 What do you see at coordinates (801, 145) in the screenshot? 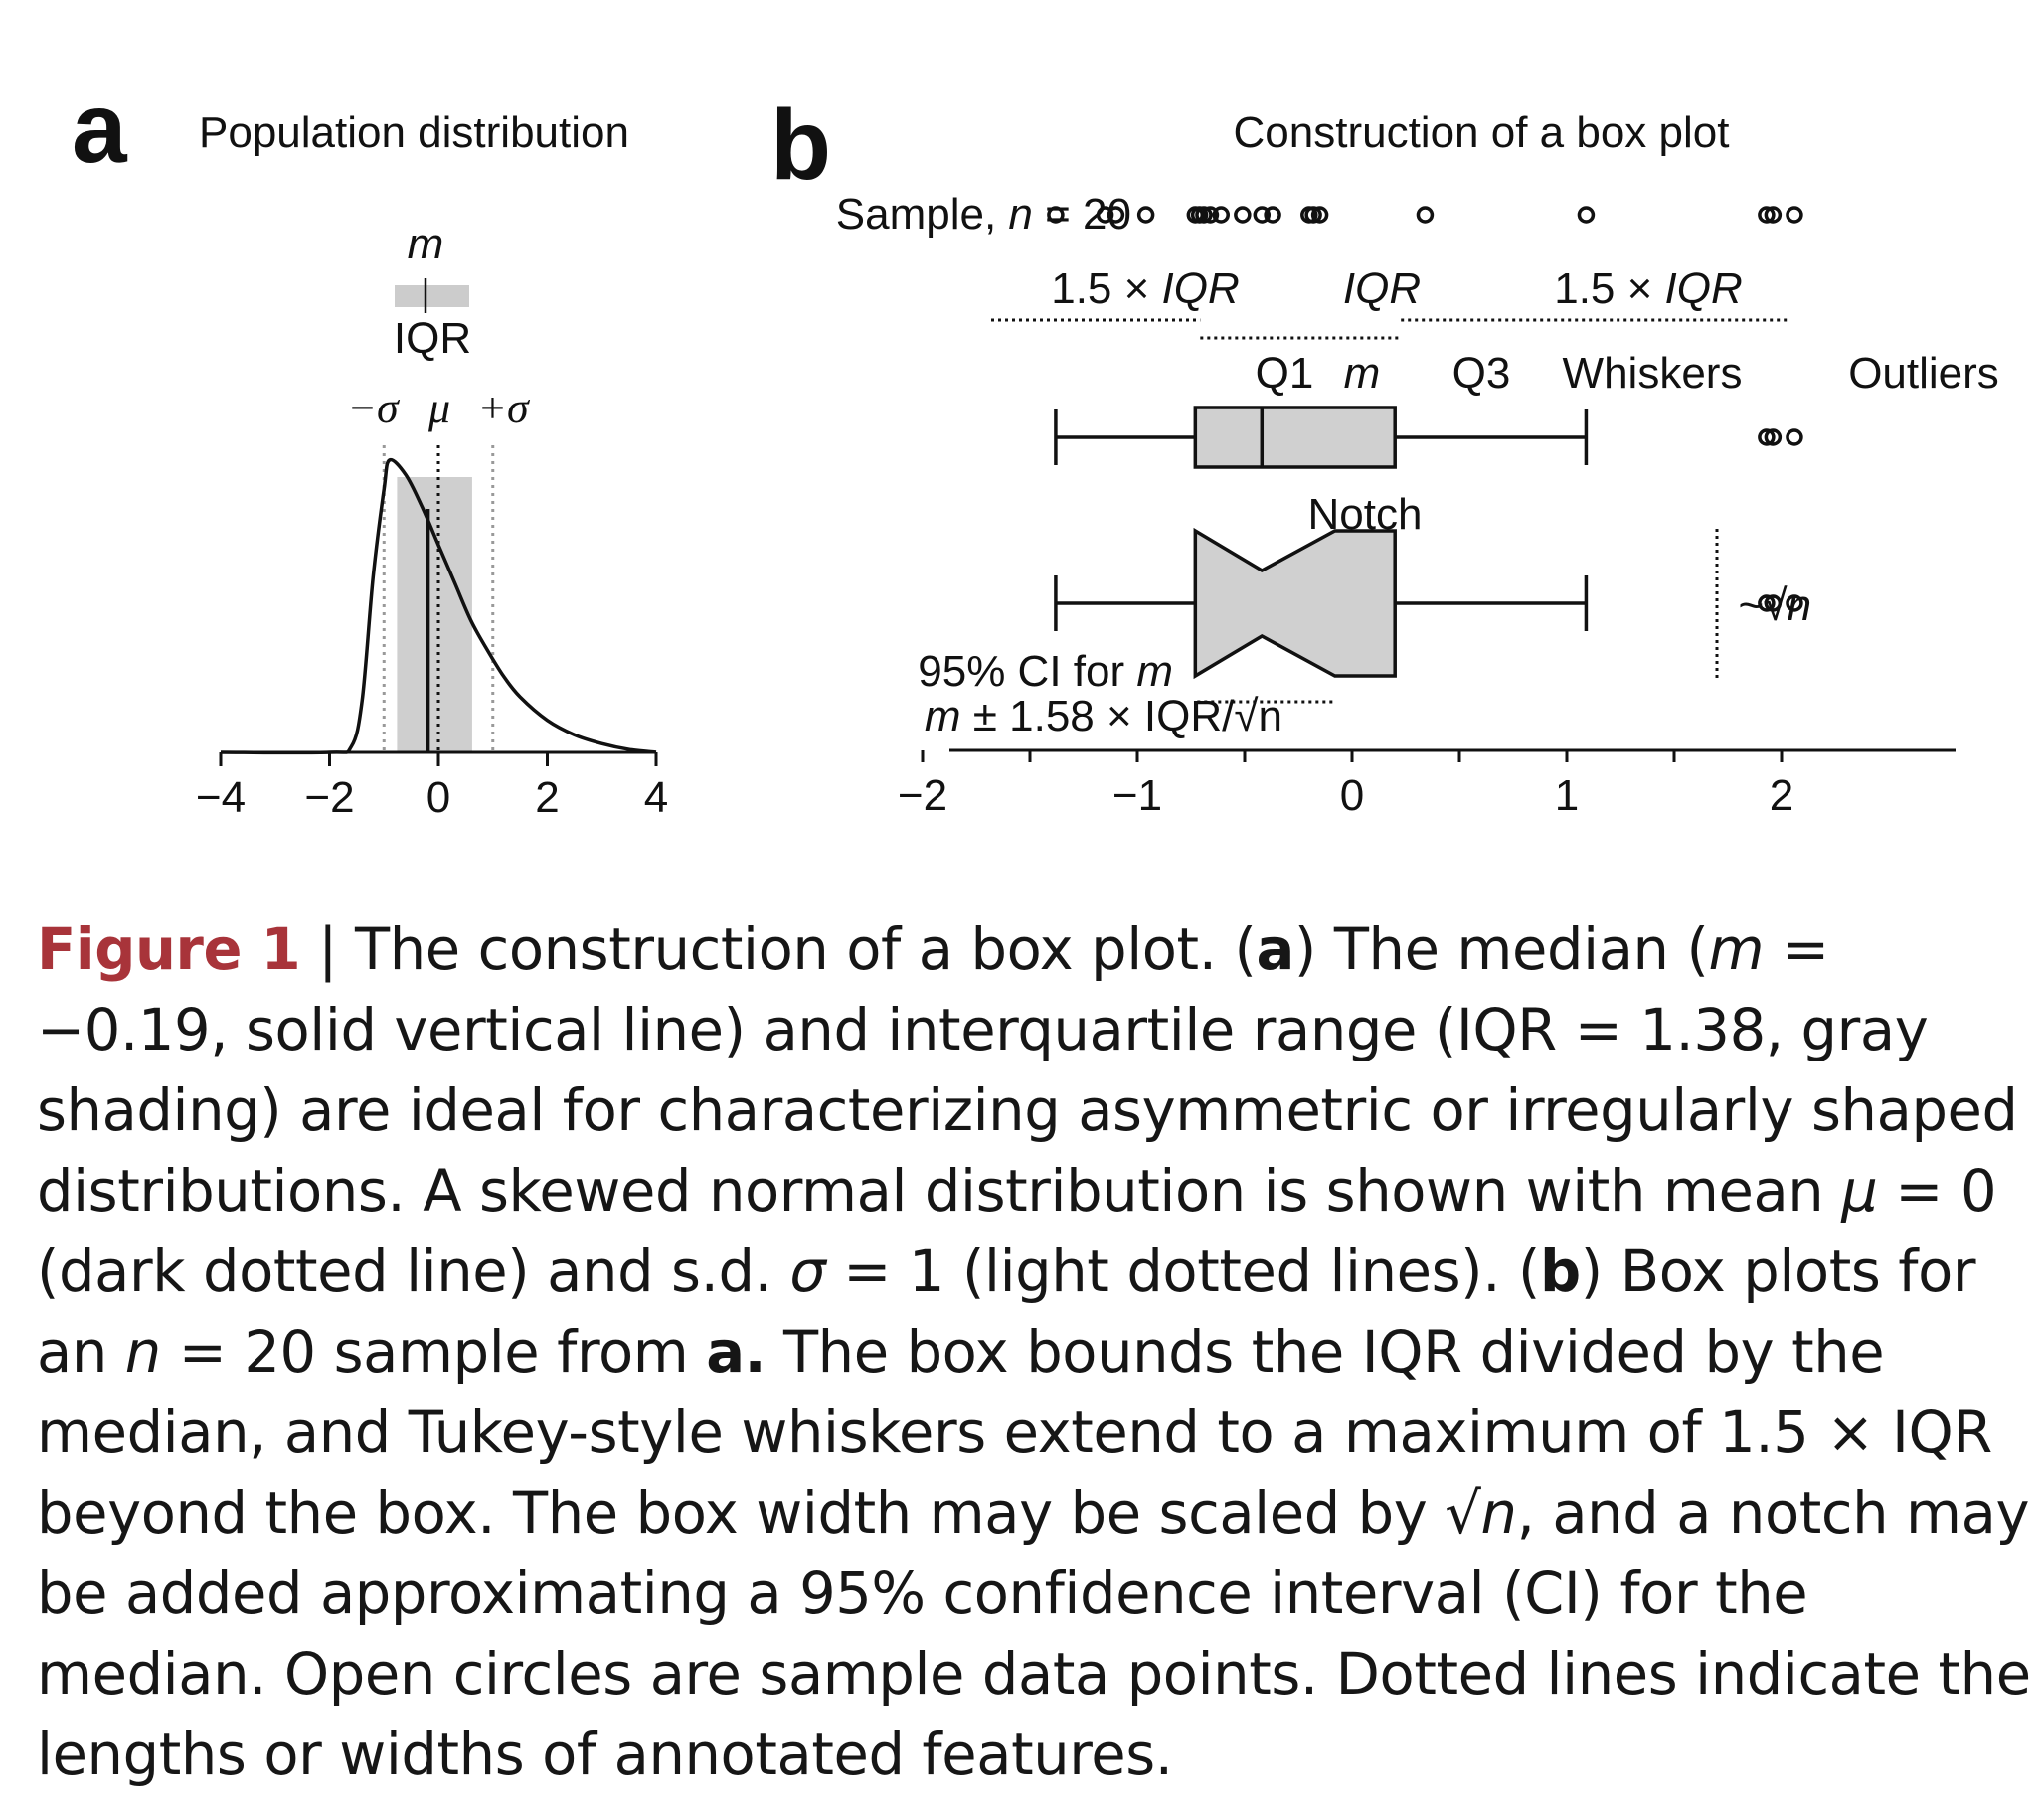
I see `panel-b-letter: b` at bounding box center [801, 145].